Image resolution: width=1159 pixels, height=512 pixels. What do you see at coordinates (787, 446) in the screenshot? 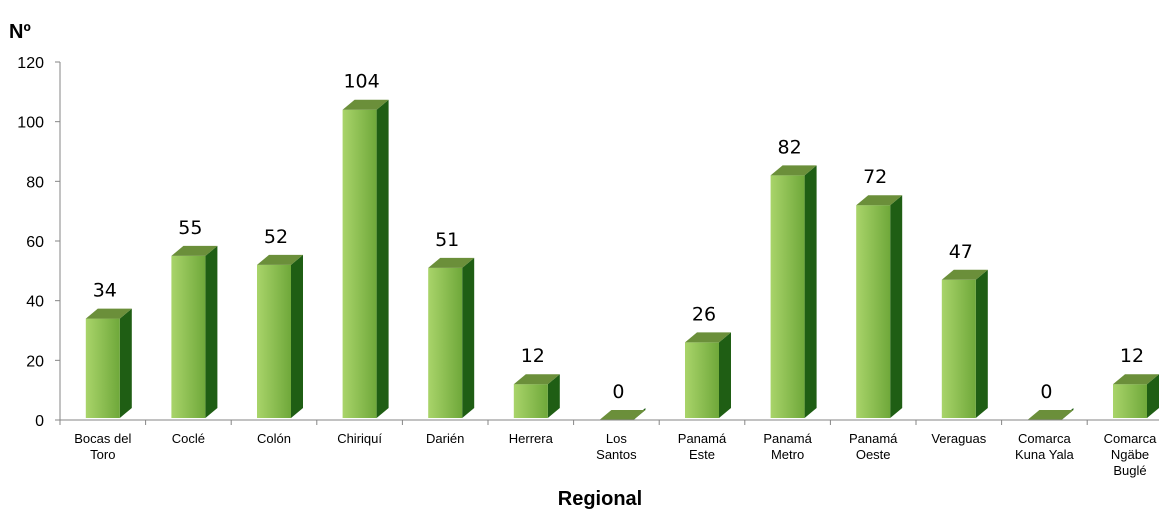
I see `x-tick-label: Panamá Metro` at bounding box center [787, 446].